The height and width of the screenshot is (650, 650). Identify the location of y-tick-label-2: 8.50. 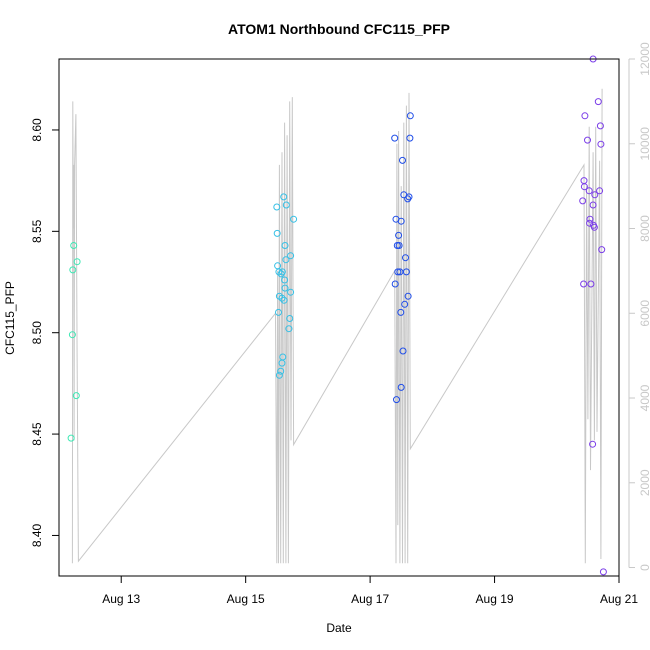
(37, 333).